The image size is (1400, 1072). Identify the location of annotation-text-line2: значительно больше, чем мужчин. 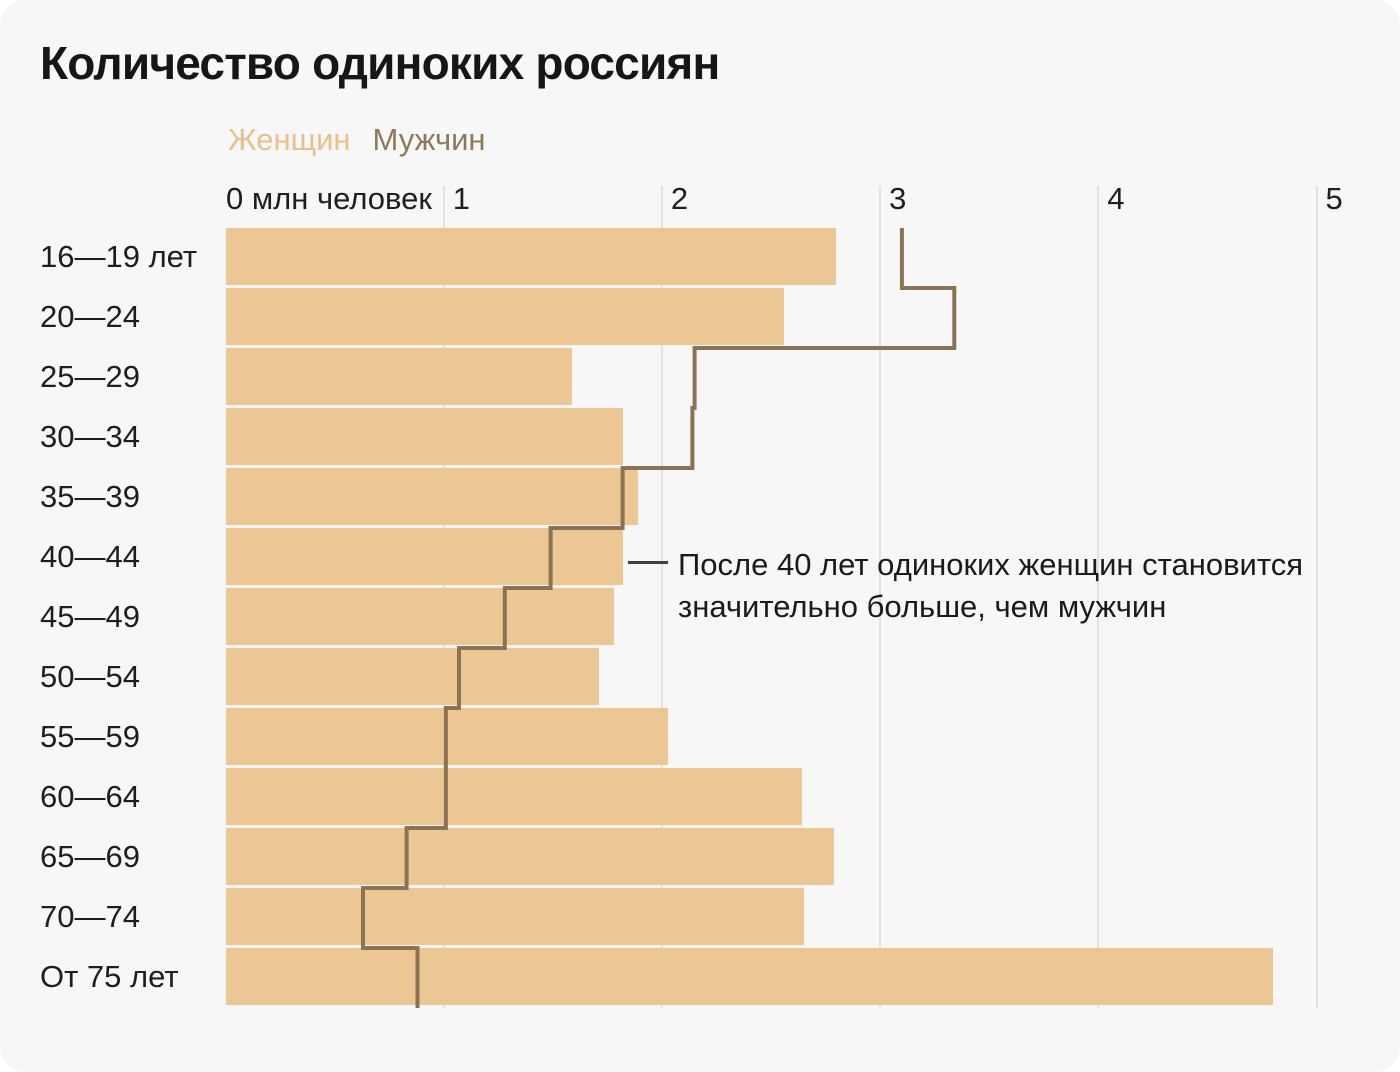
(922, 606).